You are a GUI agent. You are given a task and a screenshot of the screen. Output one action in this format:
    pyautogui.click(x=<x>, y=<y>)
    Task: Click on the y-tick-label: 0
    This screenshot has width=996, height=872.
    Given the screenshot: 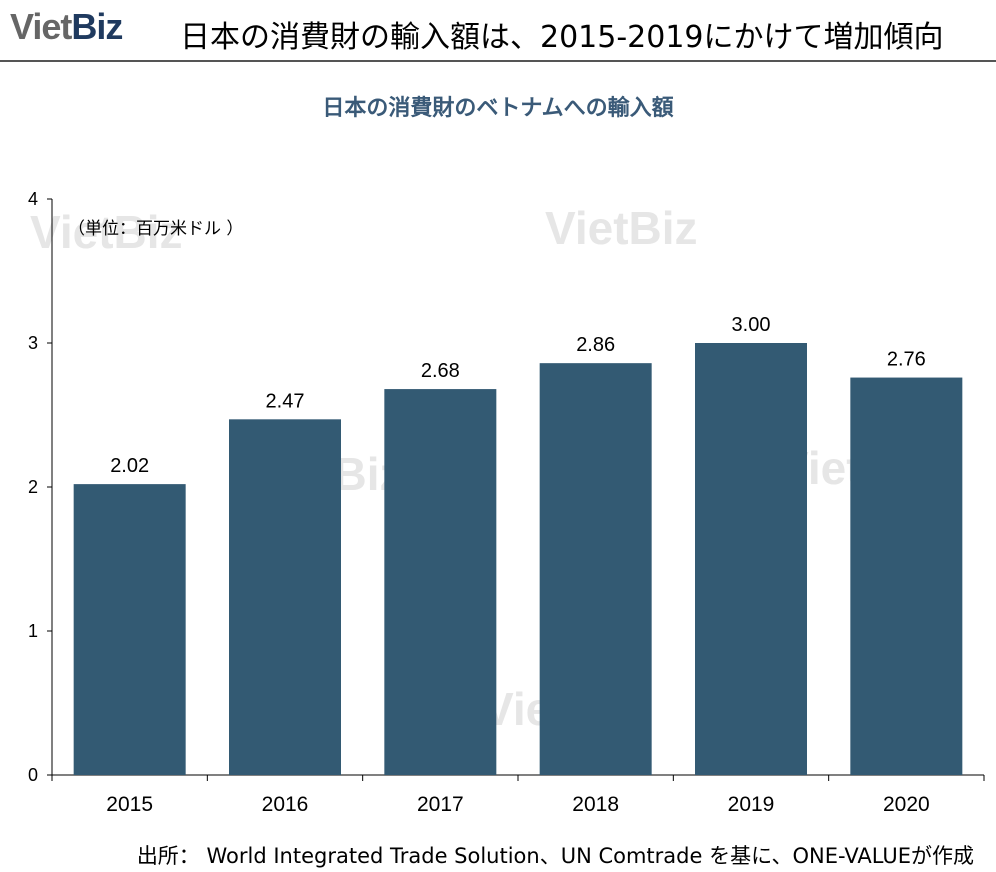 What is the action you would take?
    pyautogui.click(x=33, y=775)
    